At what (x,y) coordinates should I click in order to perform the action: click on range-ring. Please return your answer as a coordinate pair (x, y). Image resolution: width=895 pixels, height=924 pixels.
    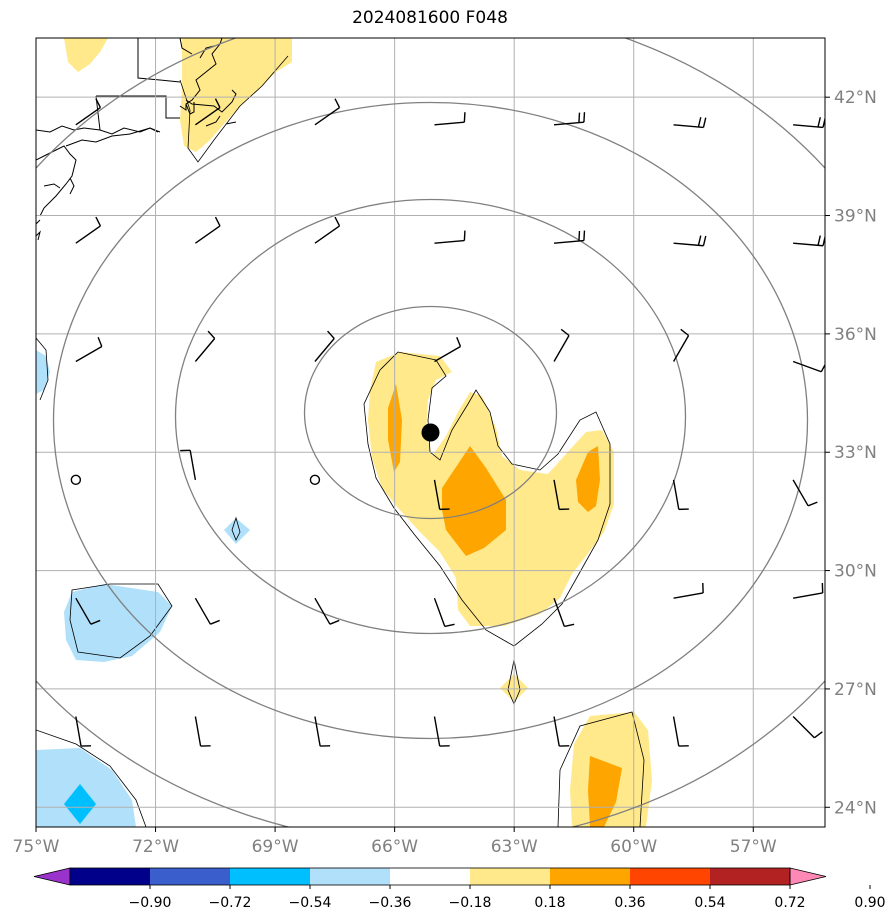
    Looking at the image, I should click on (430, 412).